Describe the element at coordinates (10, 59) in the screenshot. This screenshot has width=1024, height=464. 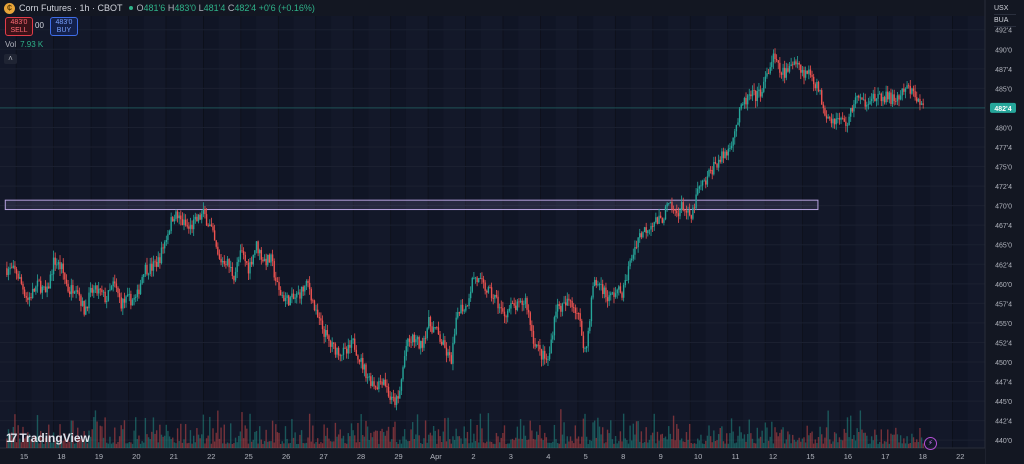
I see `collapse-legend-button: ˄` at that location.